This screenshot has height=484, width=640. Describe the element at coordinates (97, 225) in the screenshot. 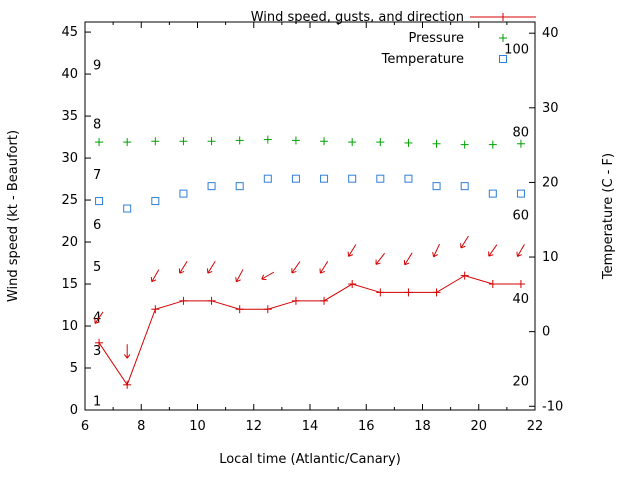

I see `beaufort-label: 6` at that location.